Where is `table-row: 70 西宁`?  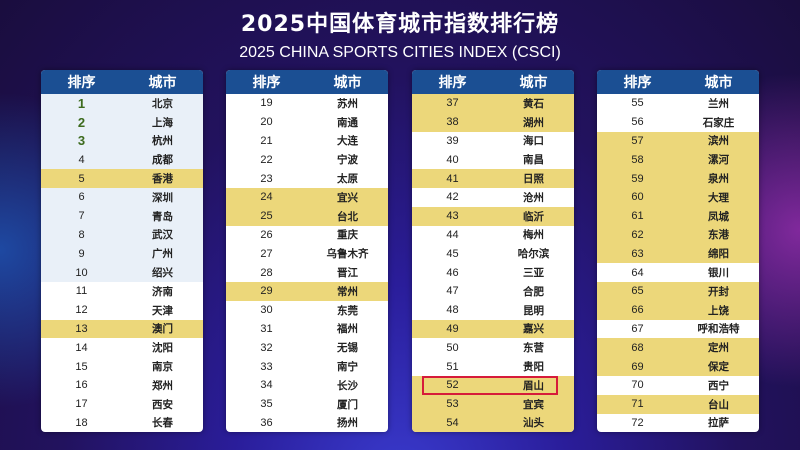 table-row: 70 西宁 is located at coordinates (678, 385).